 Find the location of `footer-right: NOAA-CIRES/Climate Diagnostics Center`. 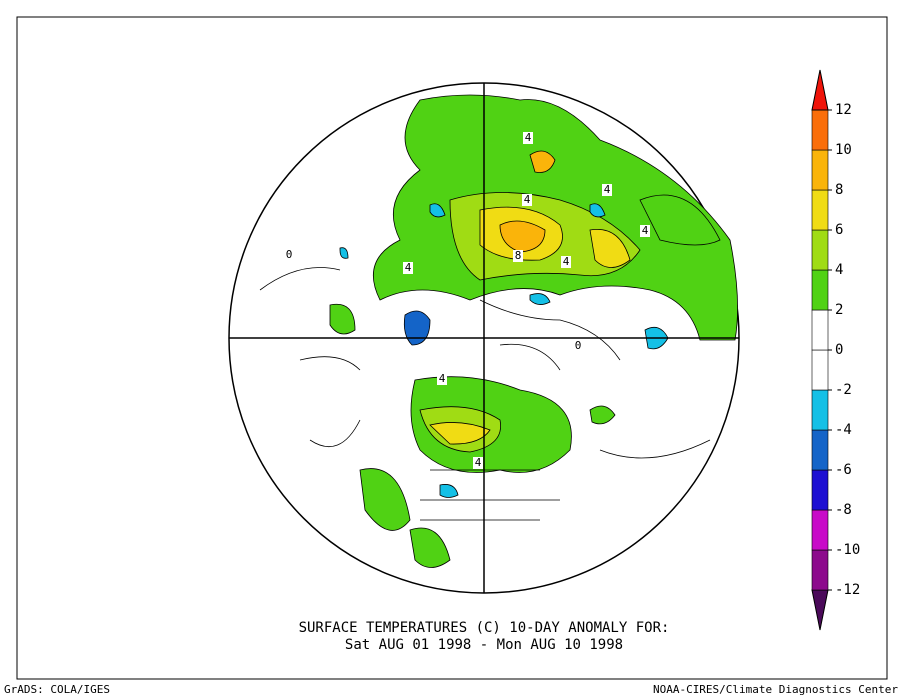

footer-right: NOAA-CIRES/Climate Diagnostics Center is located at coordinates (775, 689).